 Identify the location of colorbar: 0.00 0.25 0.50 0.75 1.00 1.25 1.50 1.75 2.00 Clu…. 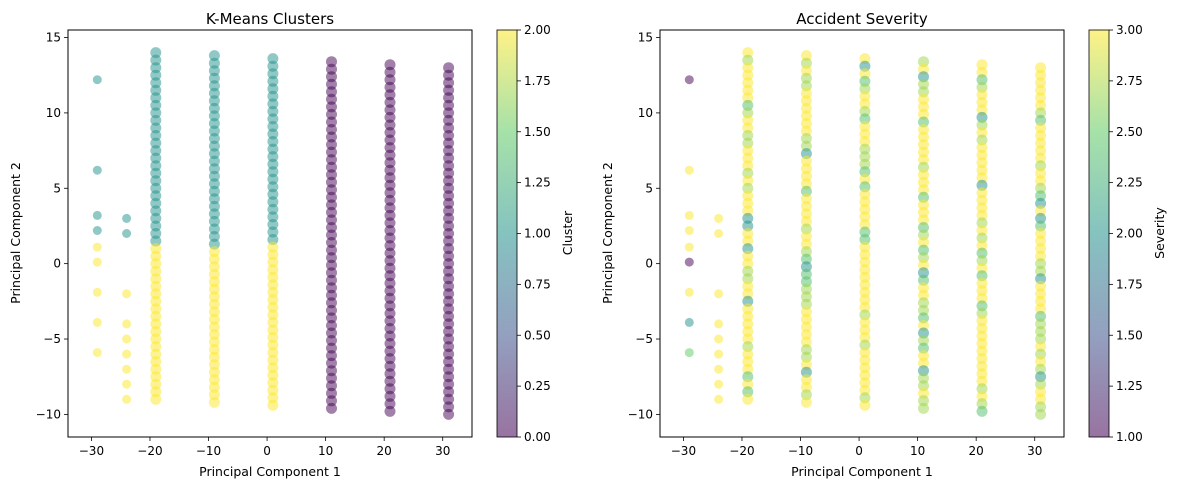
(535, 233).